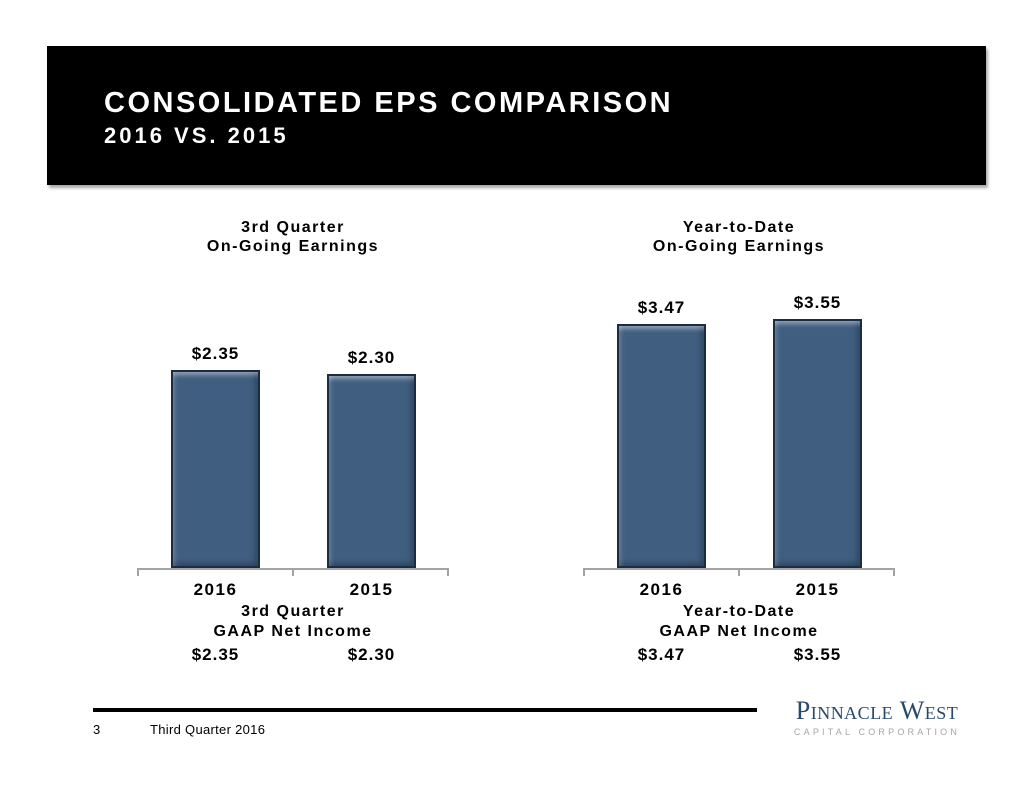 The width and height of the screenshot is (1034, 799). Describe the element at coordinates (425, 710) in the screenshot. I see `footer-rule` at that location.